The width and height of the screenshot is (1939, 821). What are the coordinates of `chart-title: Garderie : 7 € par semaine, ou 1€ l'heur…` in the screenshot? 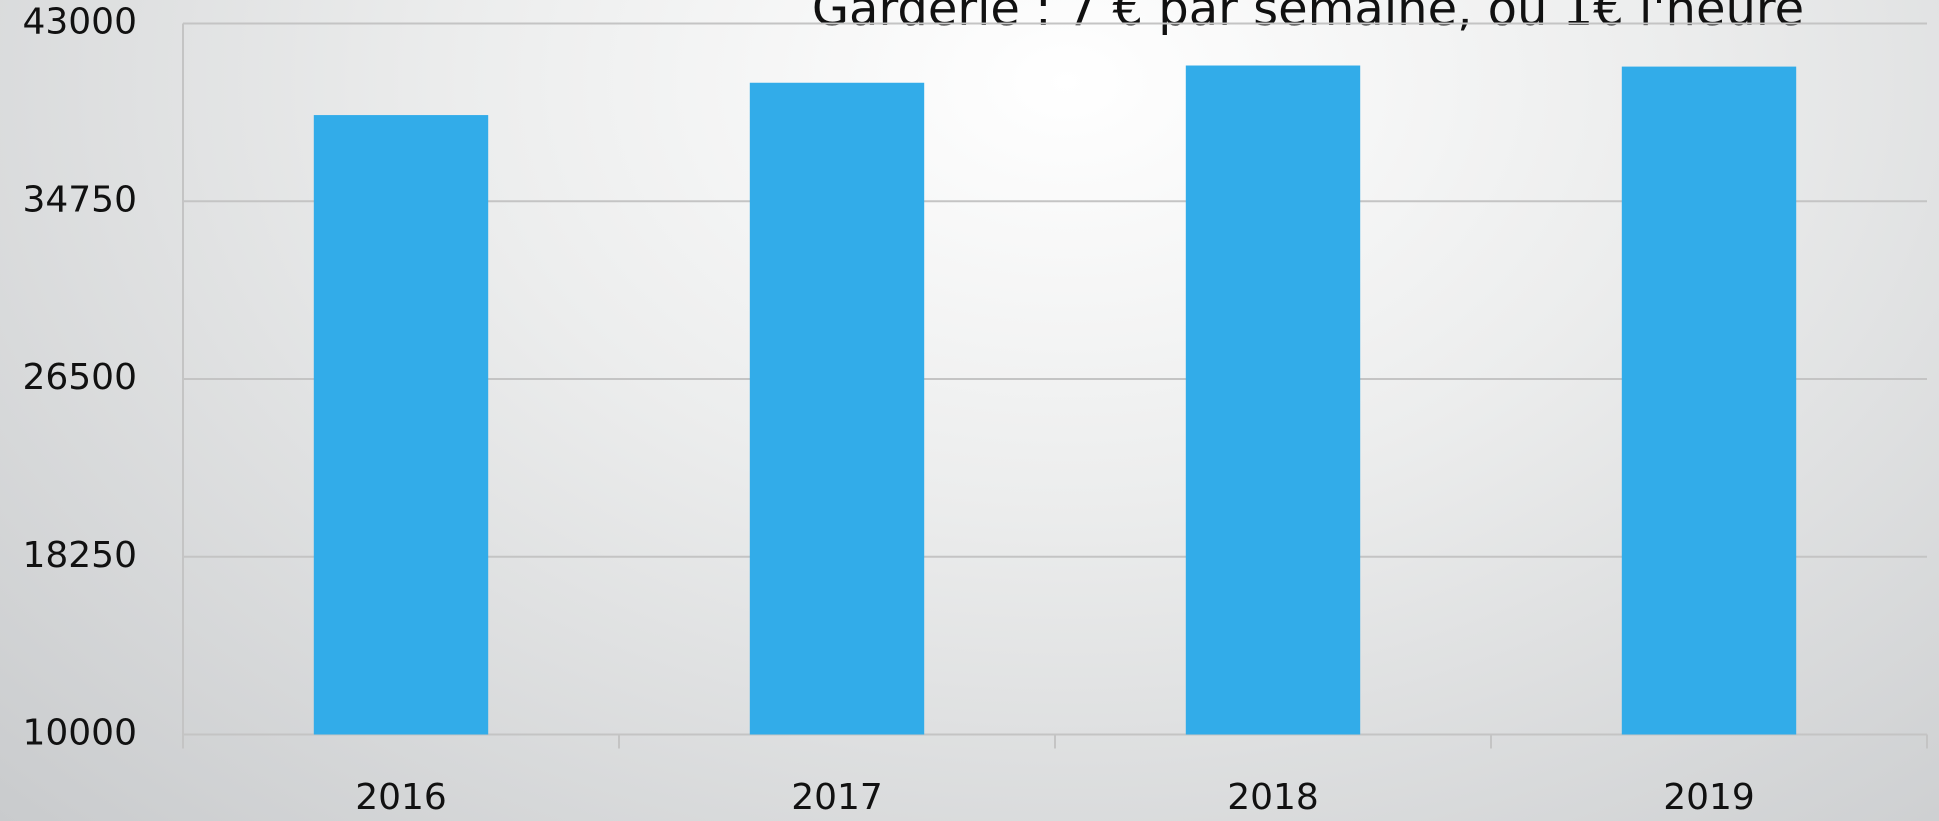 It's located at (1308, 18).